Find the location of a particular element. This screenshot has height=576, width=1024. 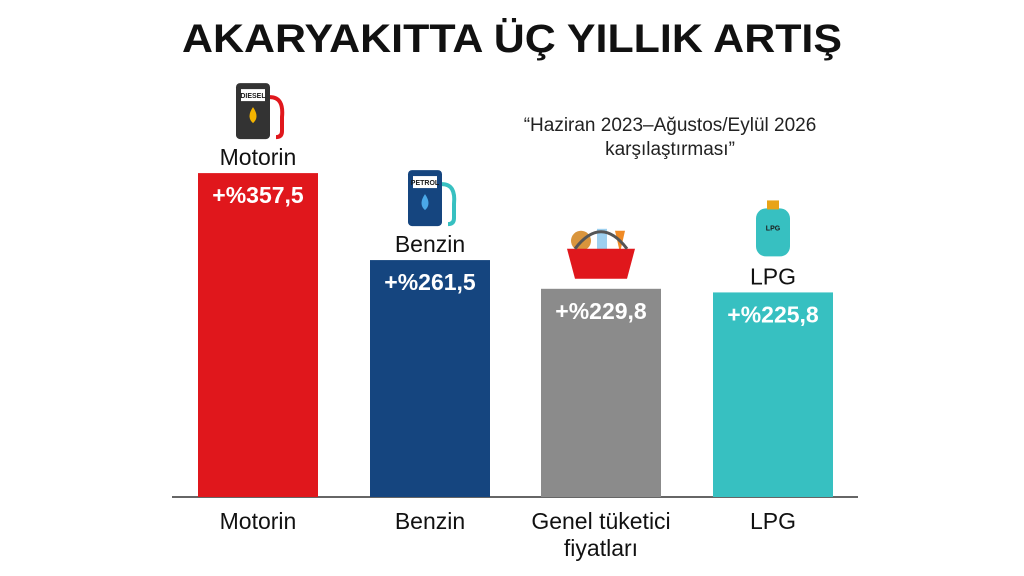

icon is located at coordinates (601, 253).